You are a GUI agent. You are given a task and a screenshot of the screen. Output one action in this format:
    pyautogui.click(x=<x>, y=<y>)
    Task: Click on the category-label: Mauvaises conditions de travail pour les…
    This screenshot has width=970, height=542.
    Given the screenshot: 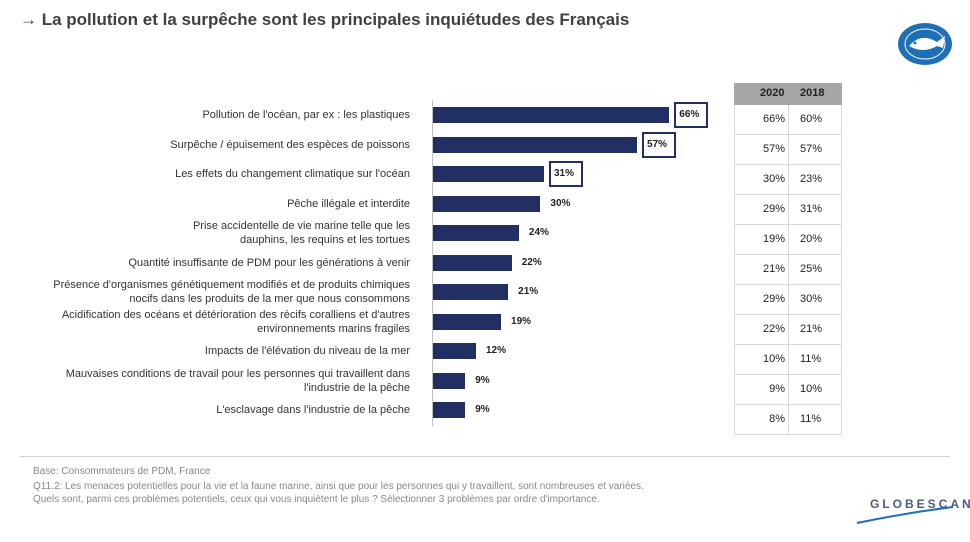 What is the action you would take?
    pyautogui.click(x=237, y=380)
    